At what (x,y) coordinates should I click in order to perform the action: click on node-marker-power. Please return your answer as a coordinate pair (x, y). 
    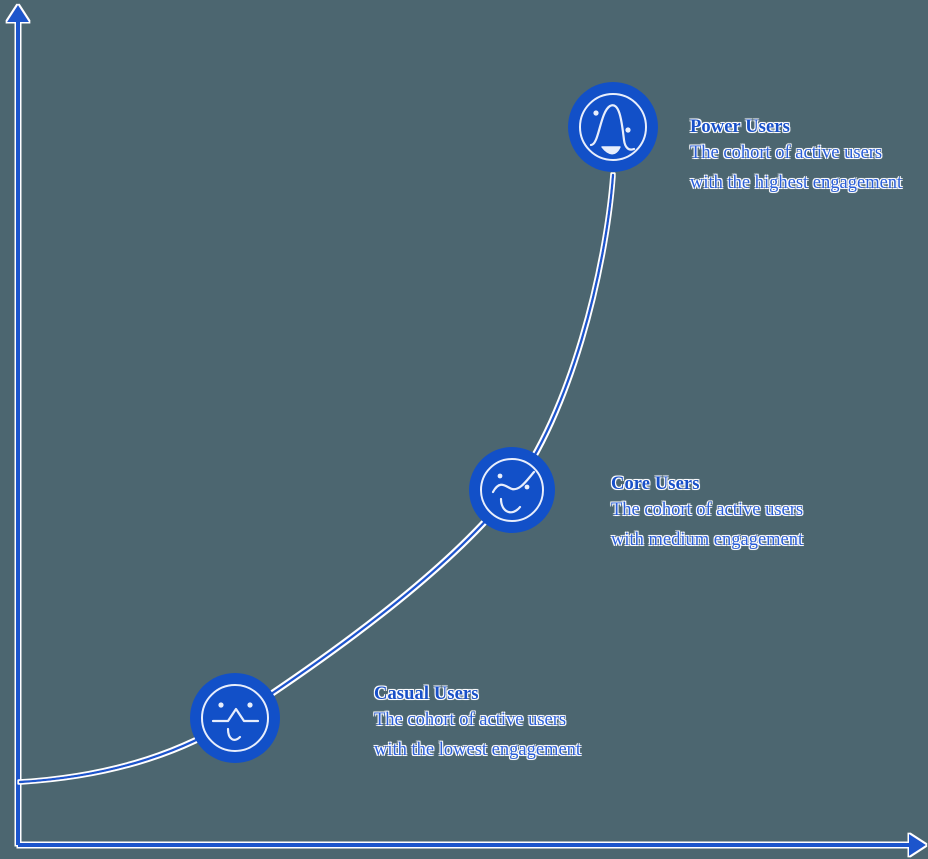
    Looking at the image, I should click on (613, 127).